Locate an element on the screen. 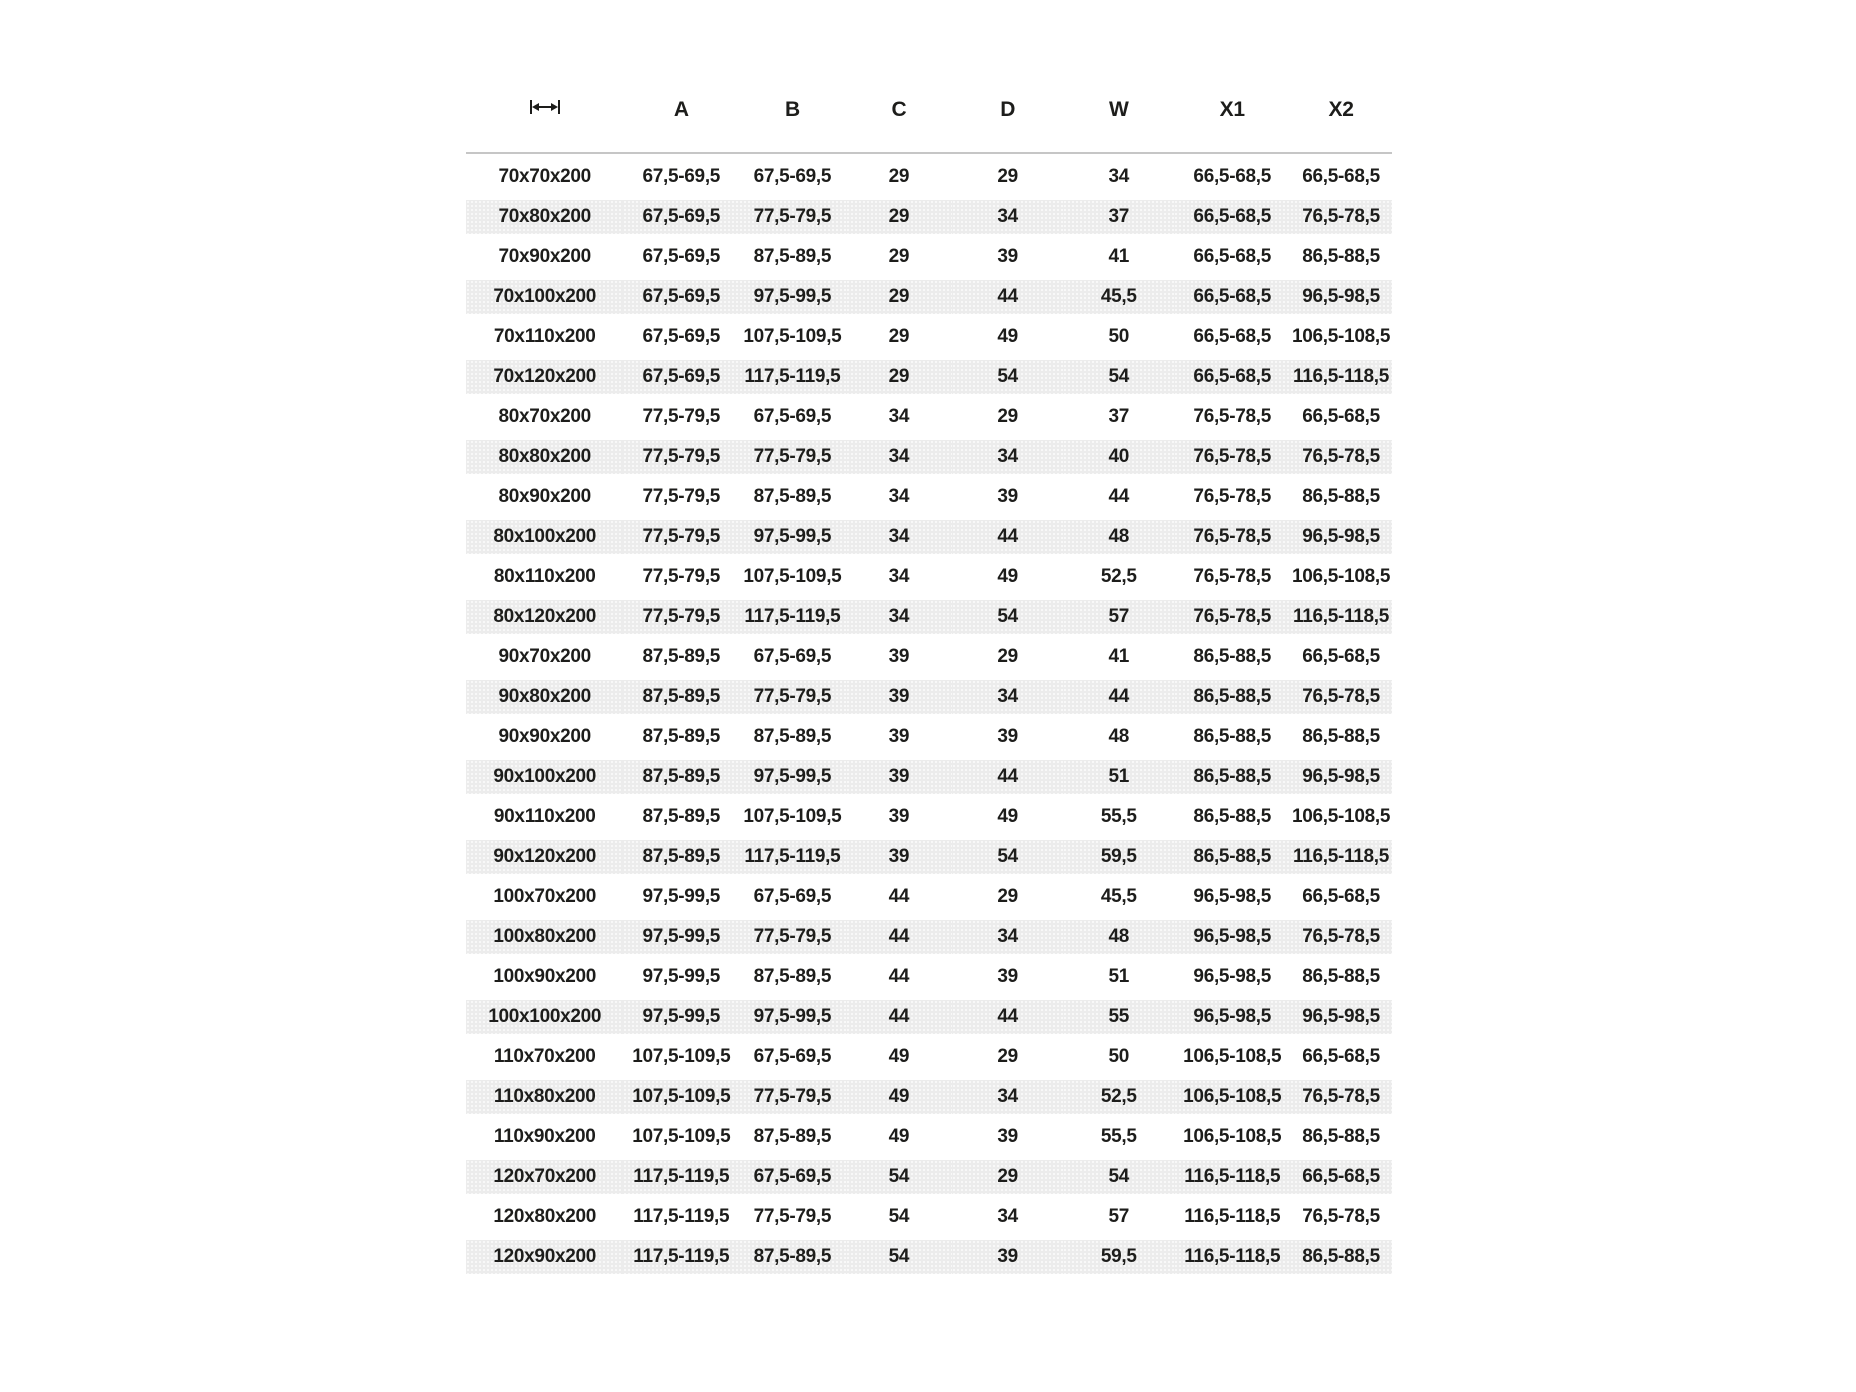 Image resolution: width=1856 pixels, height=1392 pixels. value-cell-w: 51 is located at coordinates (1119, 777).